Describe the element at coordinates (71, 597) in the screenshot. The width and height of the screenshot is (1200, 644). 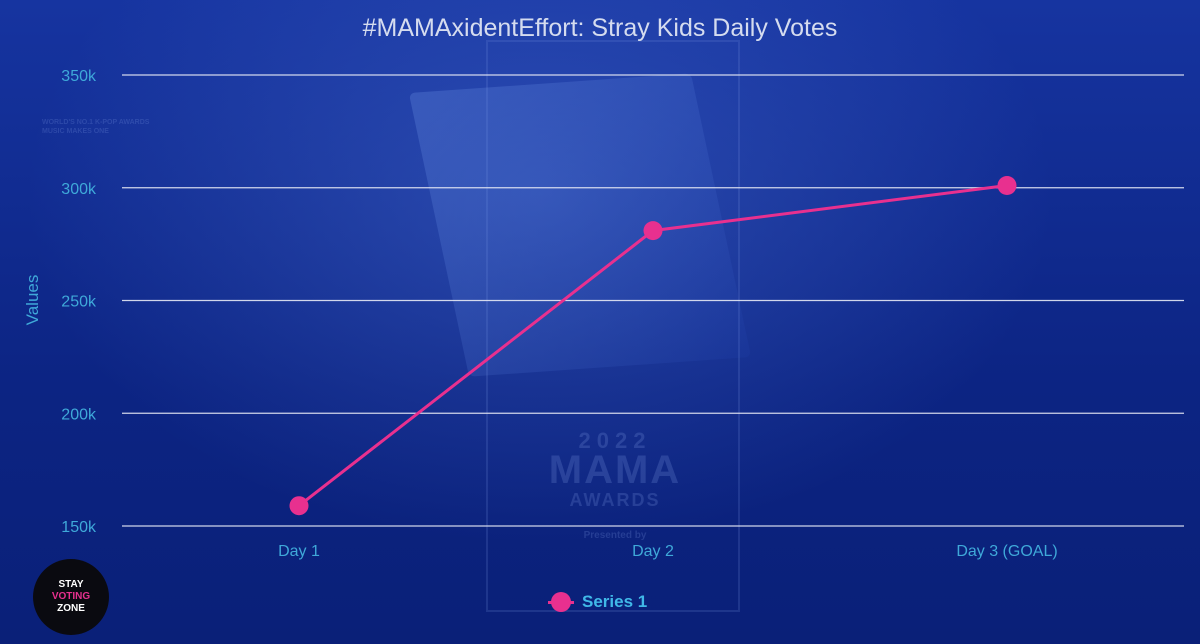
I see `stay-voting-zone-logo: STAY VOTING ZONE` at that location.